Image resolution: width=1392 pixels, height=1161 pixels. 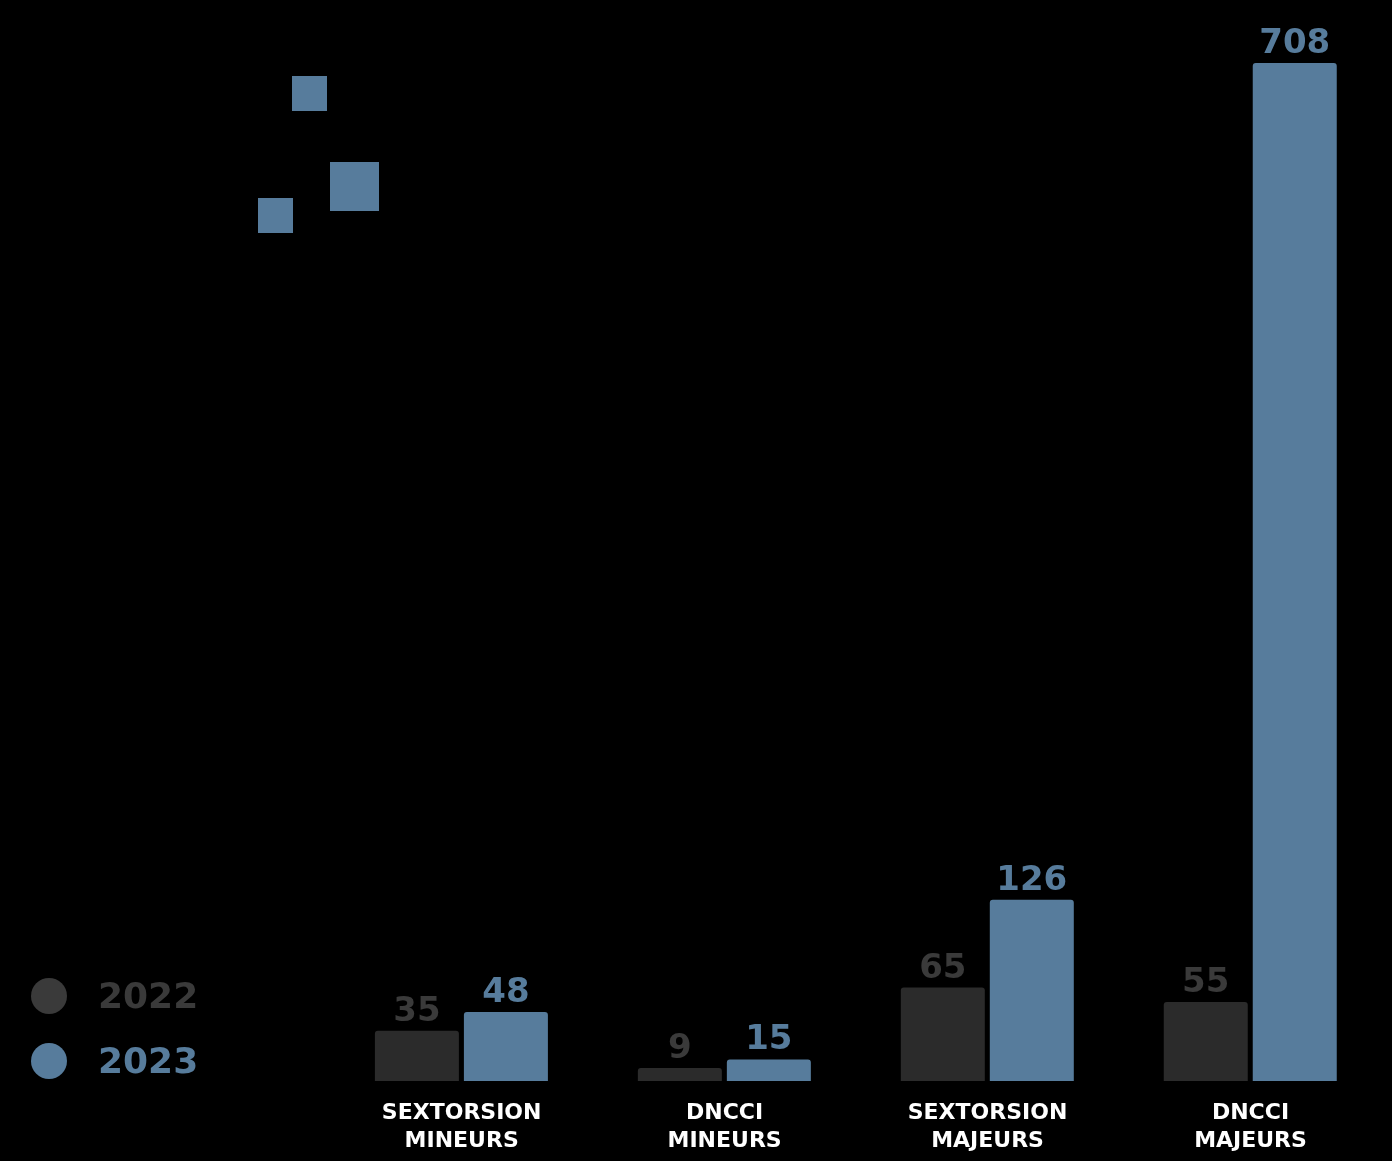 I want to click on data-label: 48, so click(x=506, y=989).